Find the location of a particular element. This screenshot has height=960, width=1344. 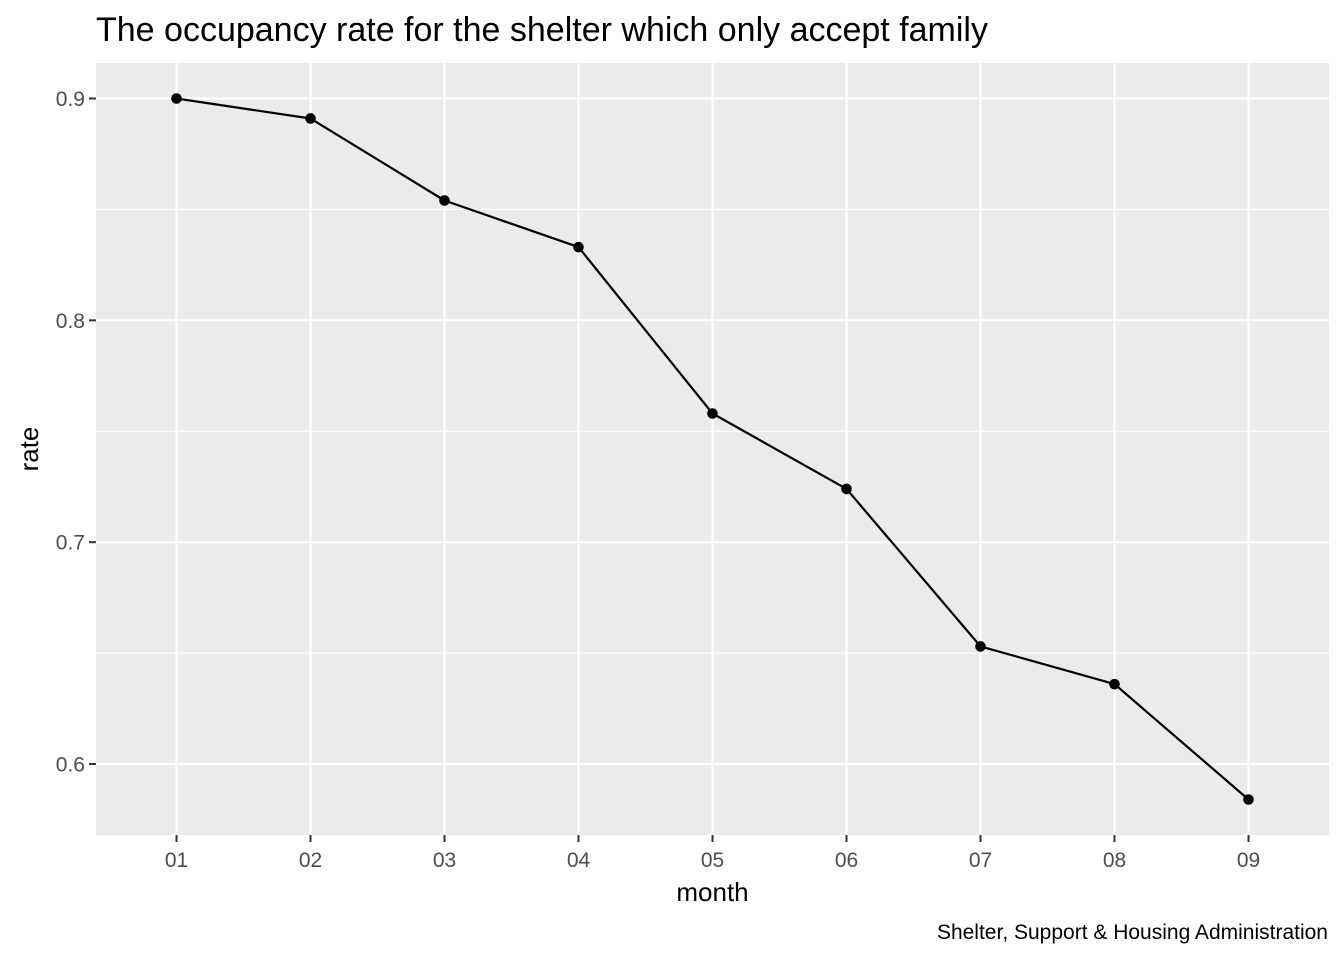

x-tick-label: 07 is located at coordinates (980, 860).